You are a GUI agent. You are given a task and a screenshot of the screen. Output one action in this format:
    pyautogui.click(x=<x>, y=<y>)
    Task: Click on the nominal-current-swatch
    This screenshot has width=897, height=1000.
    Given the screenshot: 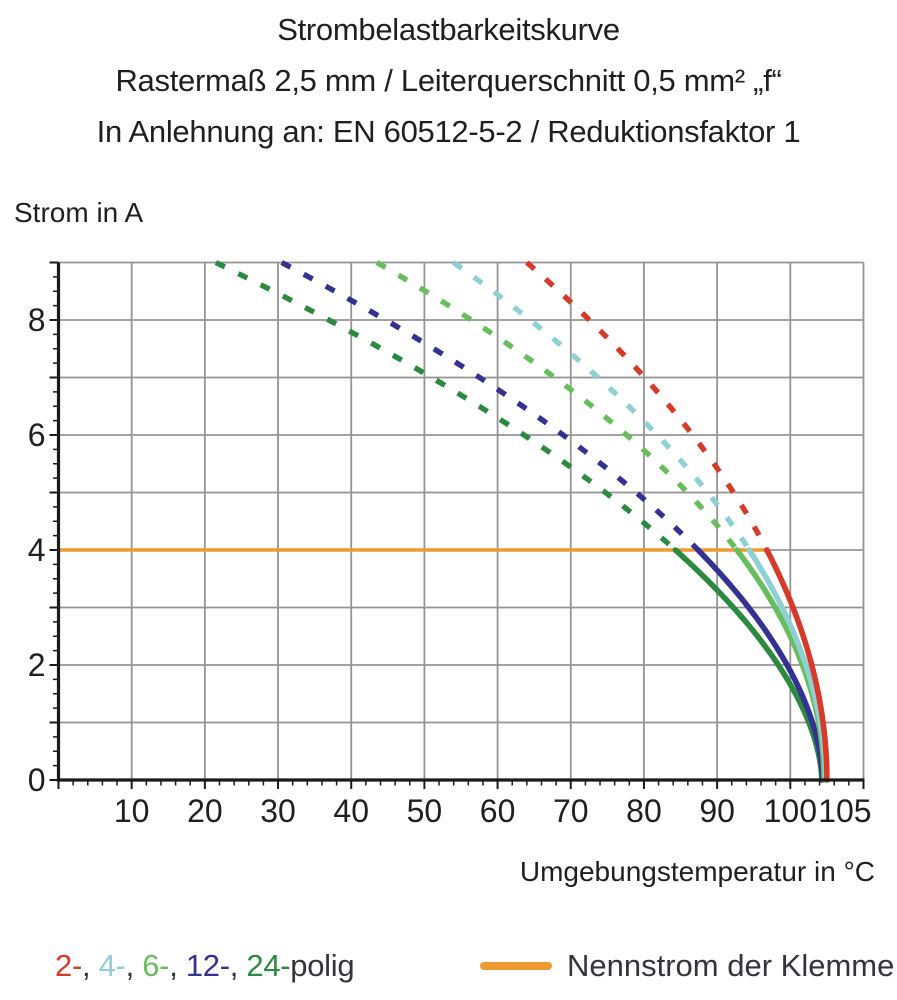 What is the action you would take?
    pyautogui.click(x=516, y=966)
    